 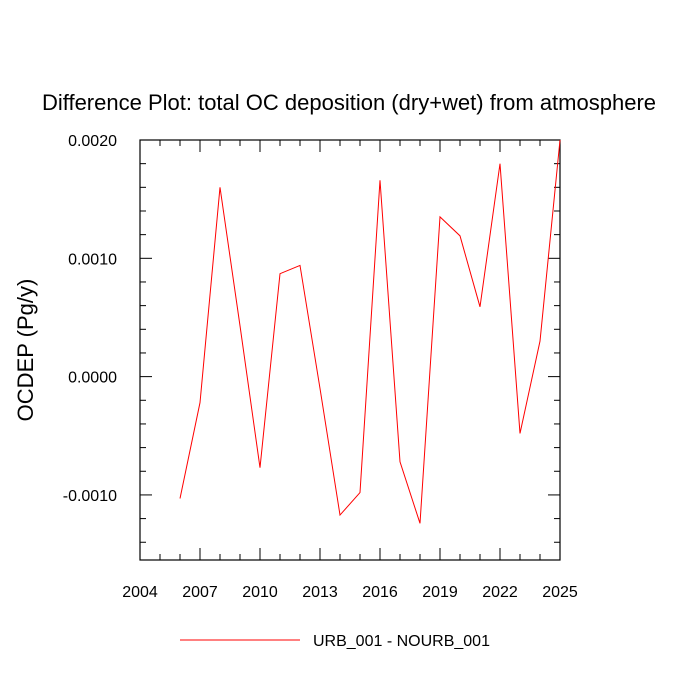 What do you see at coordinates (140, 592) in the screenshot?
I see `x-tick-label: 2004` at bounding box center [140, 592].